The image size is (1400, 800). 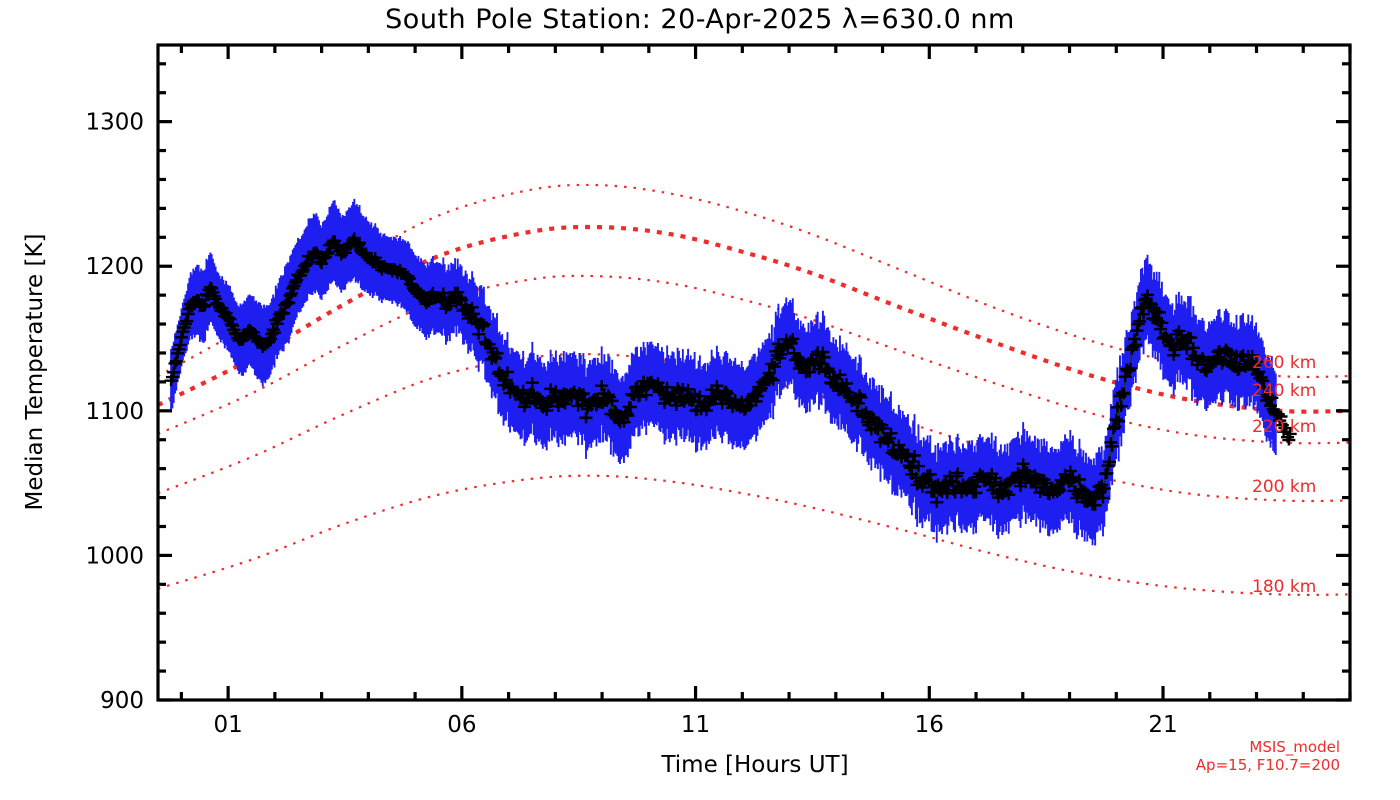 I want to click on y-tick-label: 1200, so click(x=114, y=267).